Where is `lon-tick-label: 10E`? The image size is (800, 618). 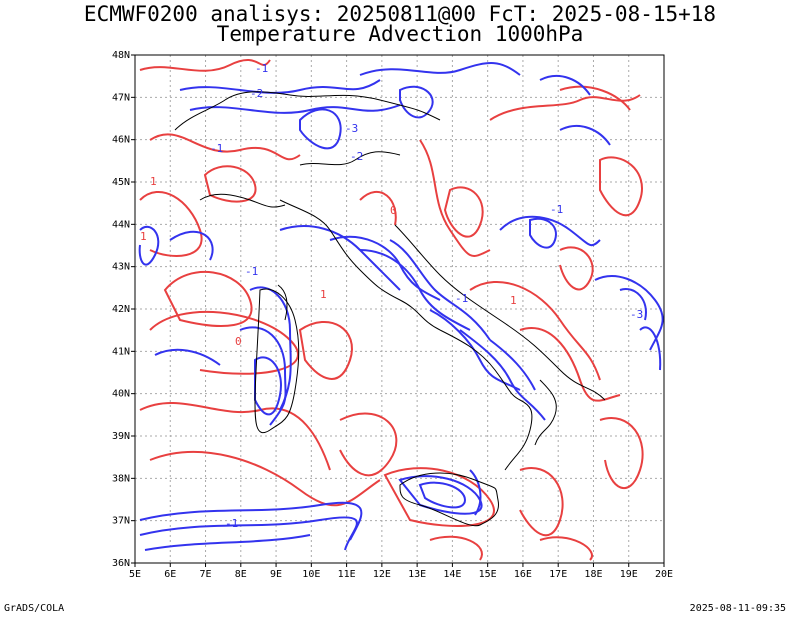
lon-tick-label: 10E is located at coordinates (311, 574).